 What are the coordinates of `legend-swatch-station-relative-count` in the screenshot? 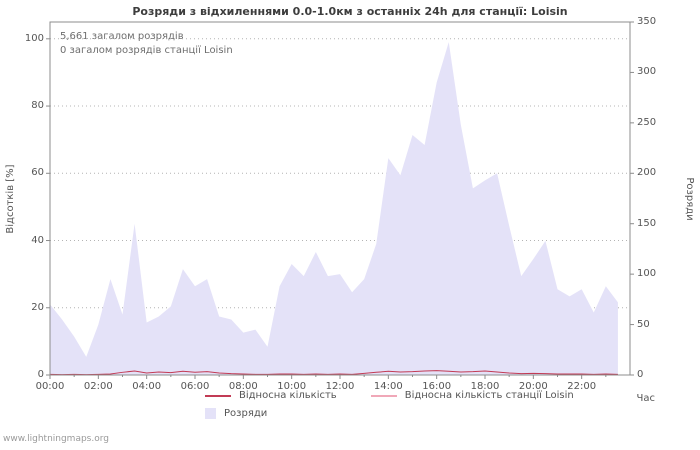 It's located at (383, 395).